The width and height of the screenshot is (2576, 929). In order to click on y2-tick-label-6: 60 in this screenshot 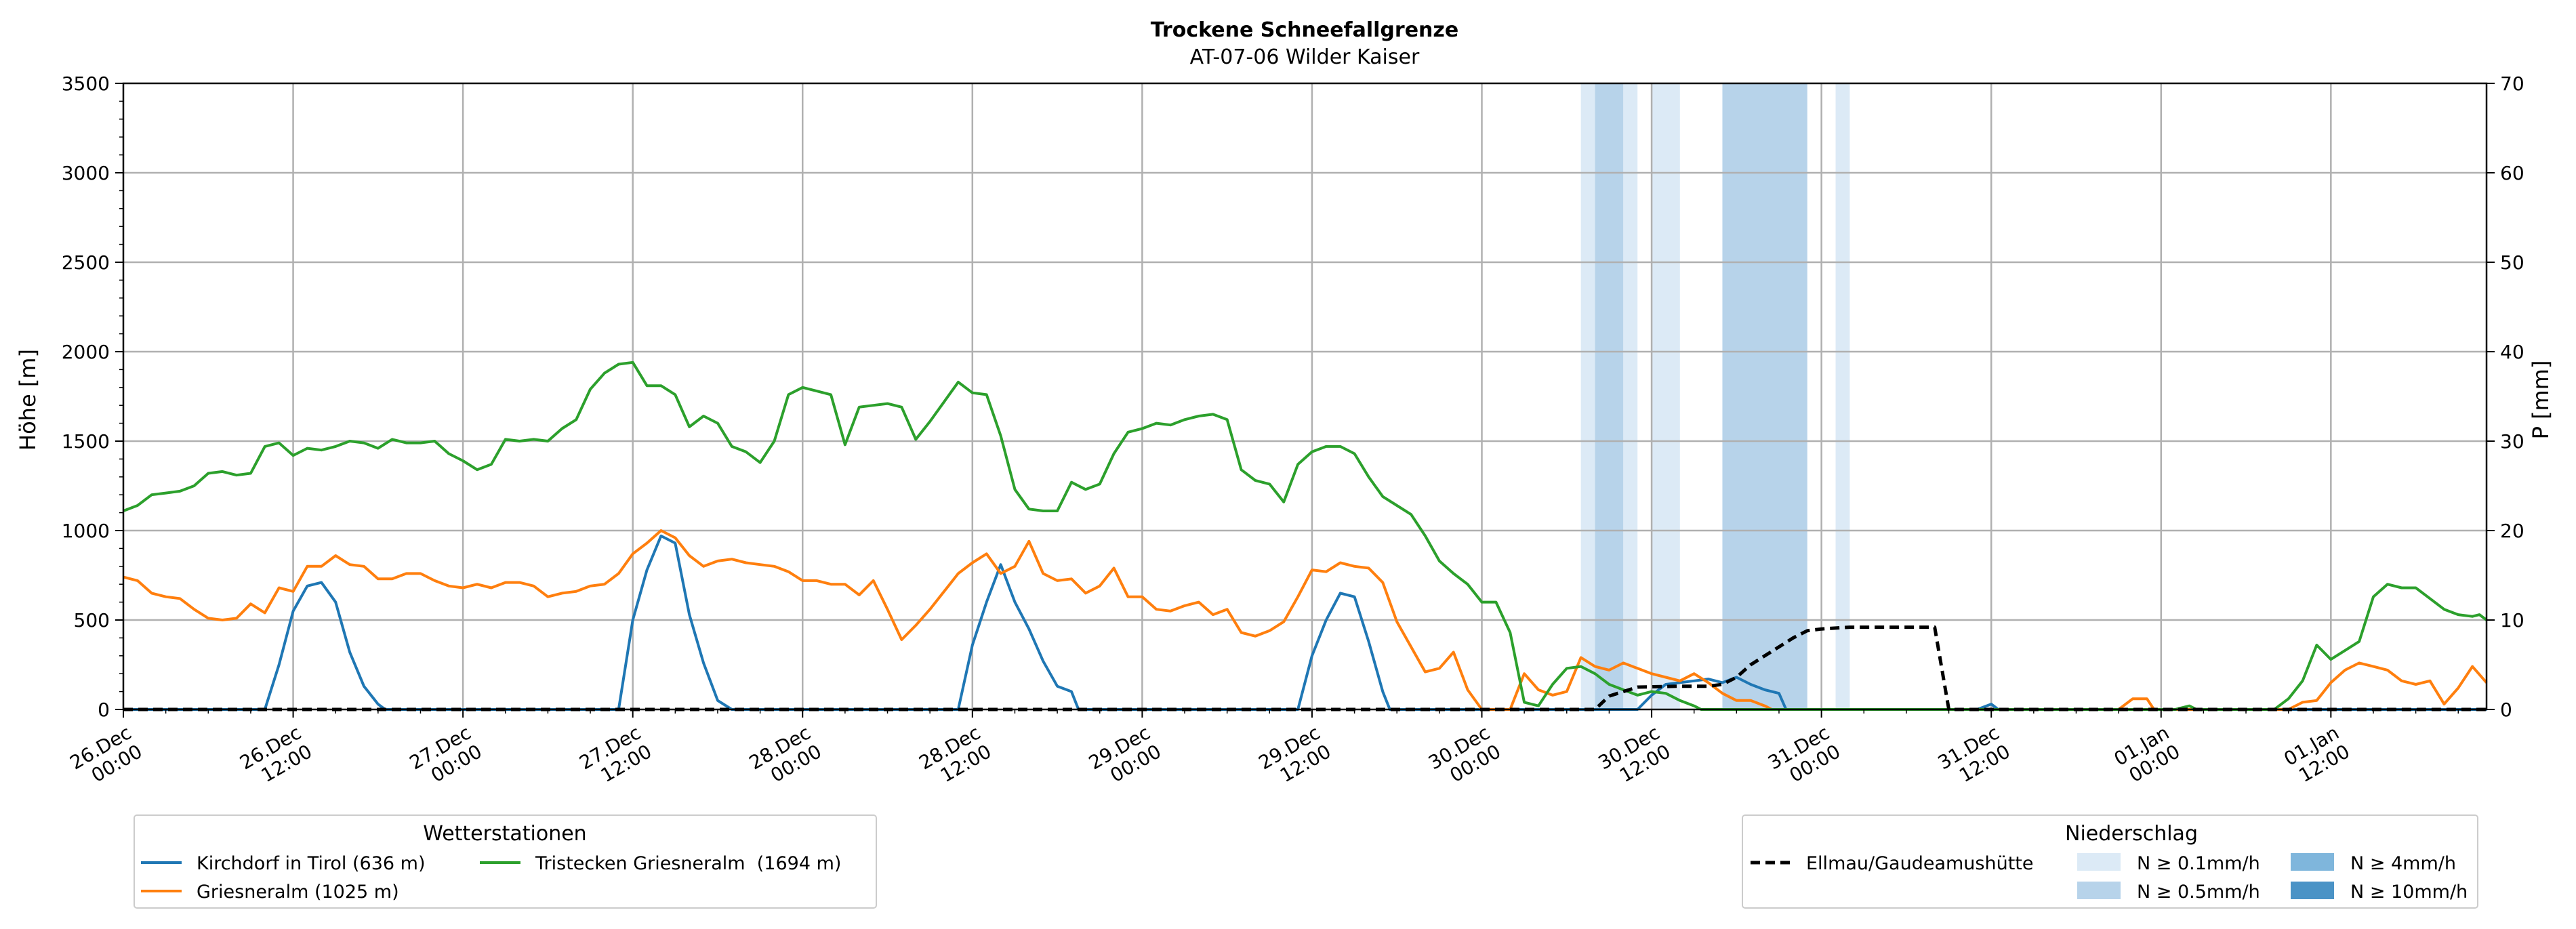, I will do `click(2512, 173)`.